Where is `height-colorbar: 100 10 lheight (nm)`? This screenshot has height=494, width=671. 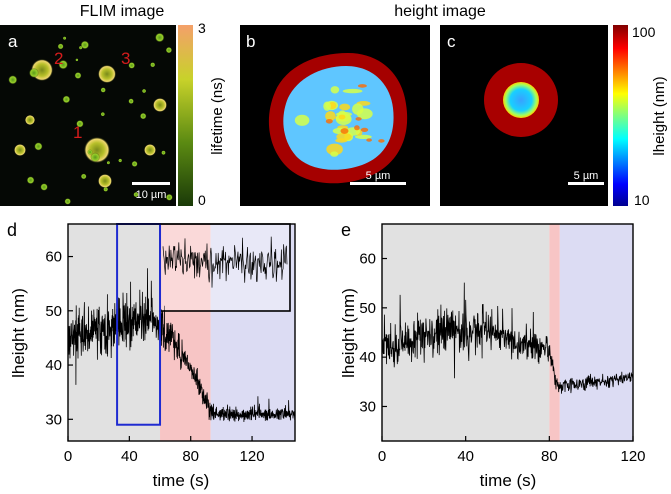 height-colorbar: 100 10 lheight (nm) is located at coordinates (640, 116).